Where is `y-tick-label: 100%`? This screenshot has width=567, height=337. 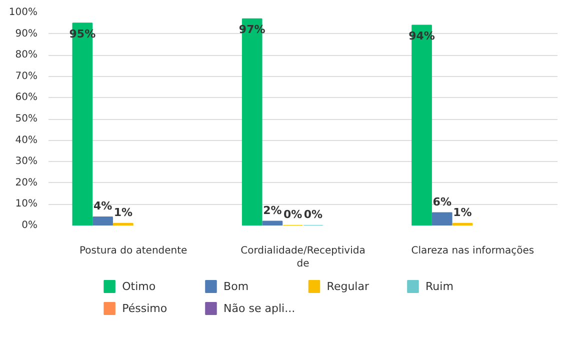 y-tick-label: 100% is located at coordinates (23, 12).